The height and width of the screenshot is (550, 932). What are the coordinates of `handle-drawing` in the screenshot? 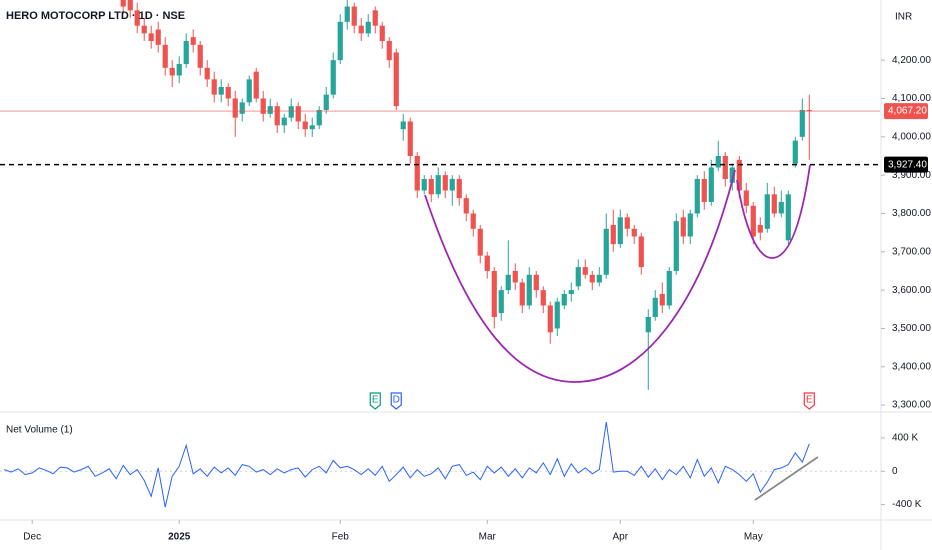 It's located at (773, 211).